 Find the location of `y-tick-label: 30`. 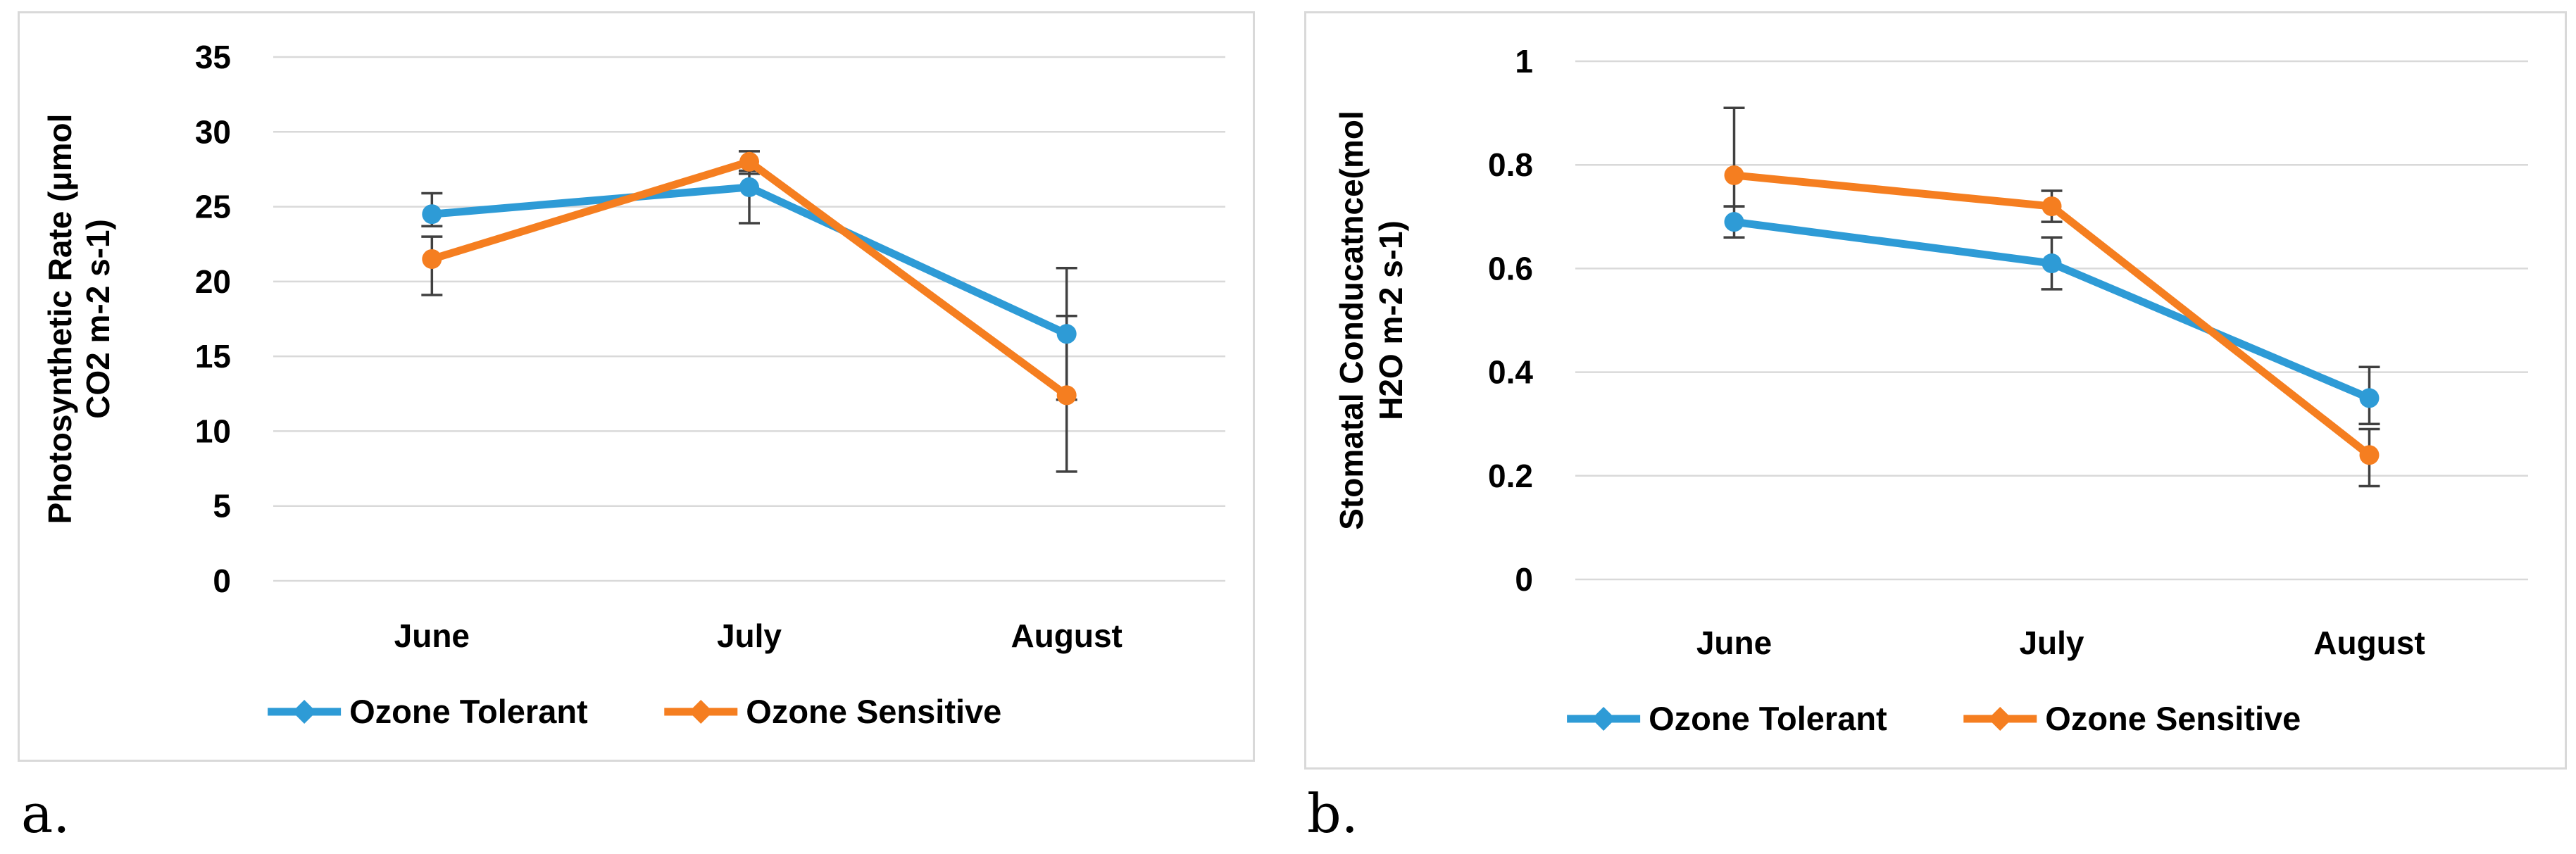

y-tick-label: 30 is located at coordinates (213, 131).